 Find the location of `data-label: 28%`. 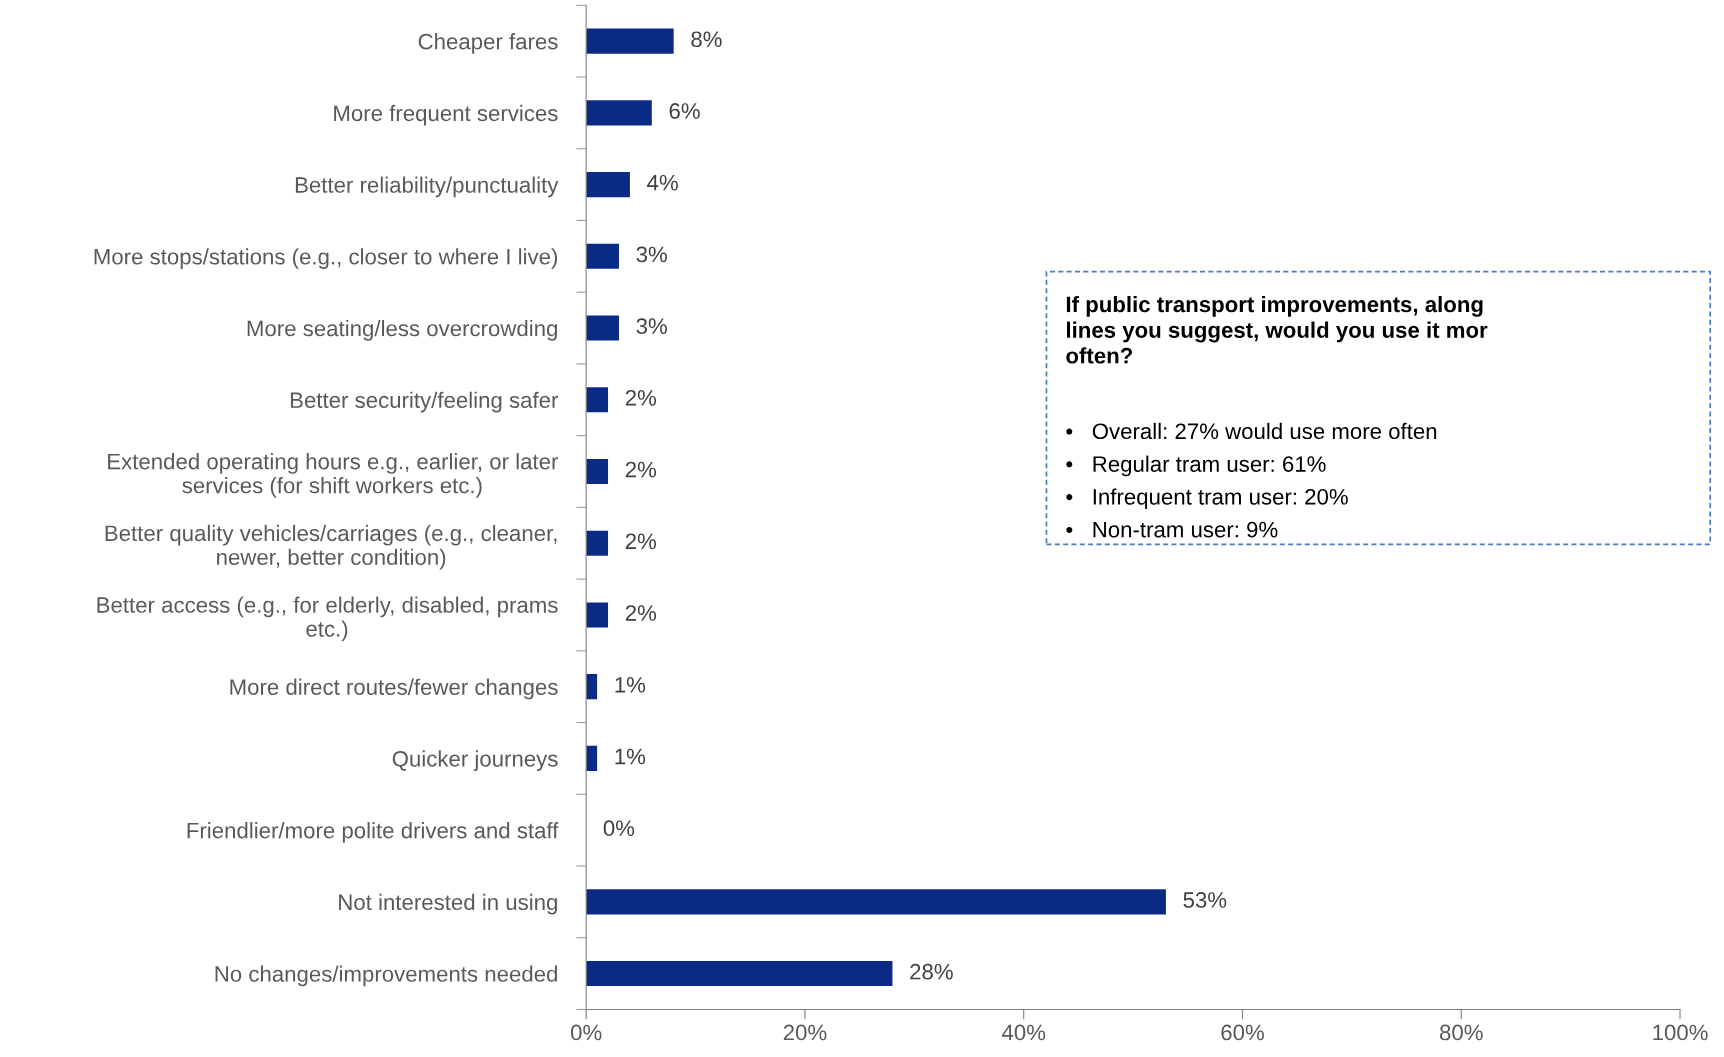

data-label: 28% is located at coordinates (931, 971).